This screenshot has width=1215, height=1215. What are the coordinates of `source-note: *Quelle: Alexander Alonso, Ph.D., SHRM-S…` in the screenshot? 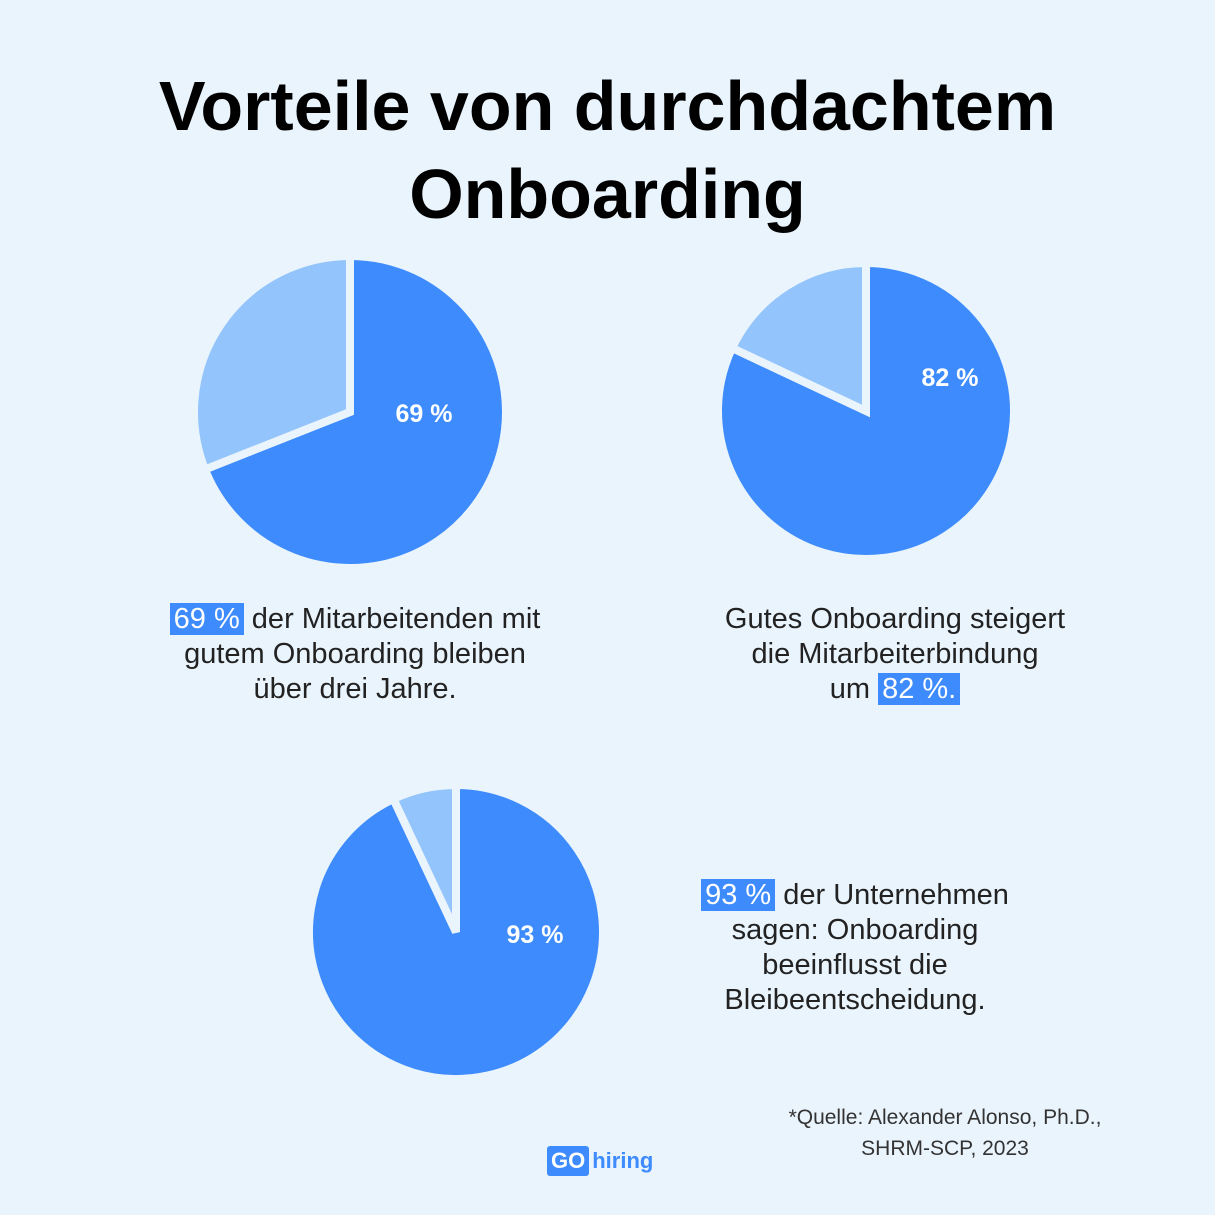 It's located at (945, 1133).